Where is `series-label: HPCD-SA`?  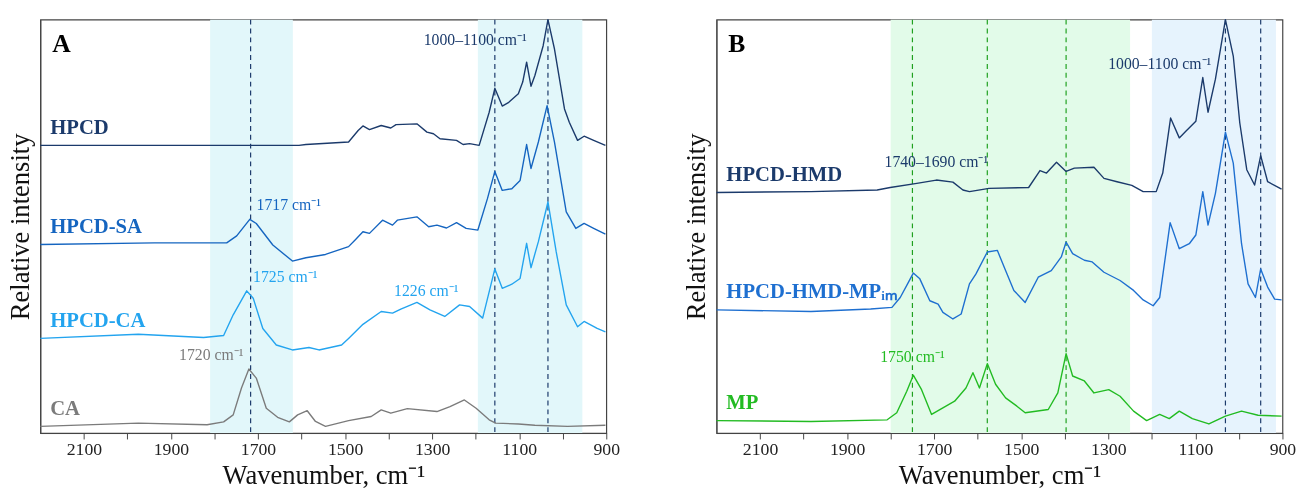 series-label: HPCD-SA is located at coordinates (96, 225).